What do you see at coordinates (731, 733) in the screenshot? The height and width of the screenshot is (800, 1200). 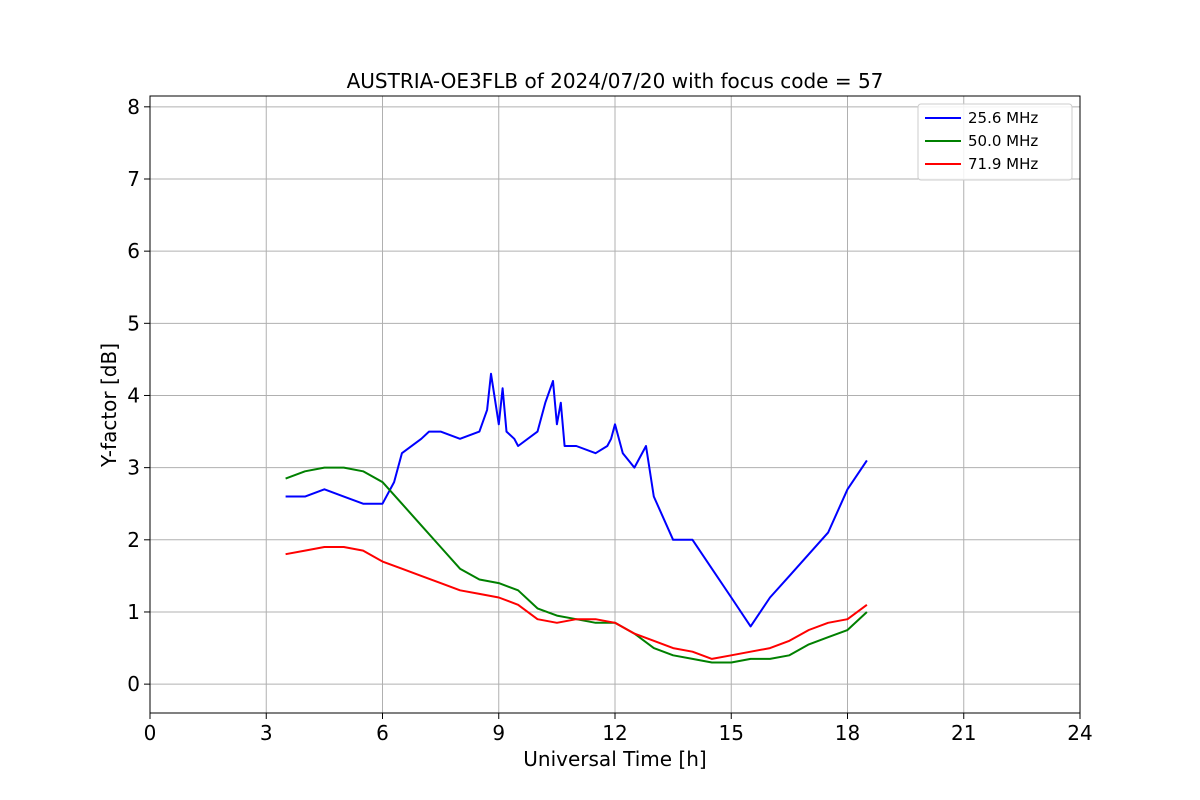 I see `x-tick-label: 15` at bounding box center [731, 733].